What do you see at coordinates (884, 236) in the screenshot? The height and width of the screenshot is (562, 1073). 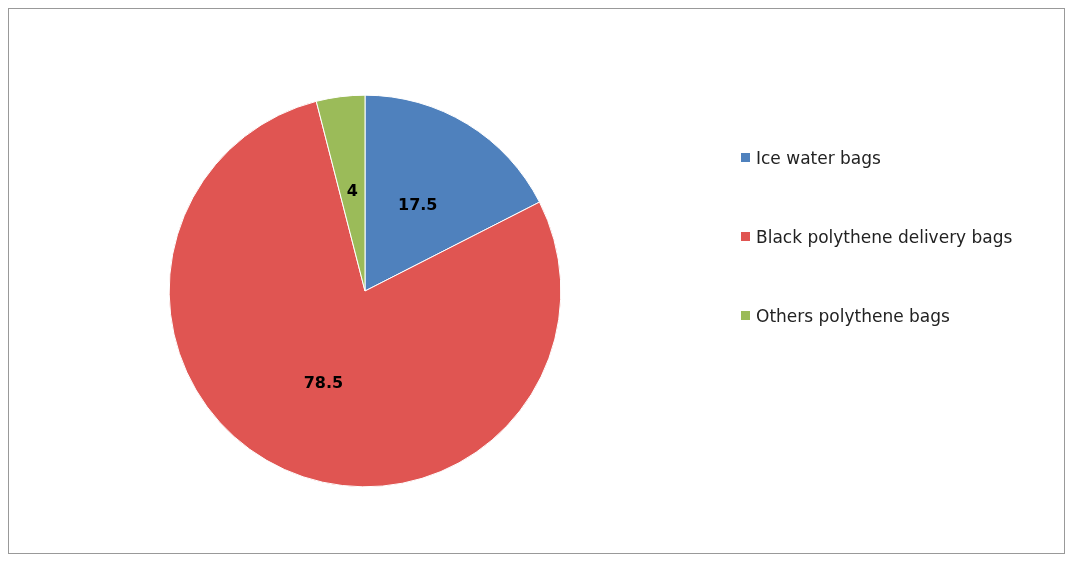 I see `legend-label: Black polythene delivery bags` at bounding box center [884, 236].